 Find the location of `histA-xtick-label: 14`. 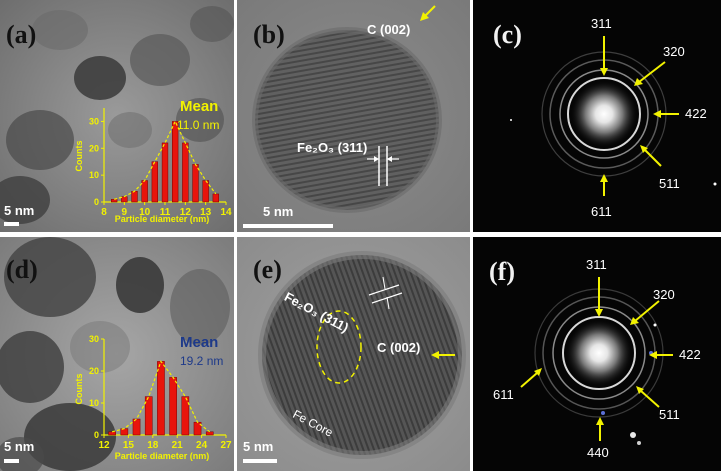

histA-xtick-label: 14 is located at coordinates (226, 212).